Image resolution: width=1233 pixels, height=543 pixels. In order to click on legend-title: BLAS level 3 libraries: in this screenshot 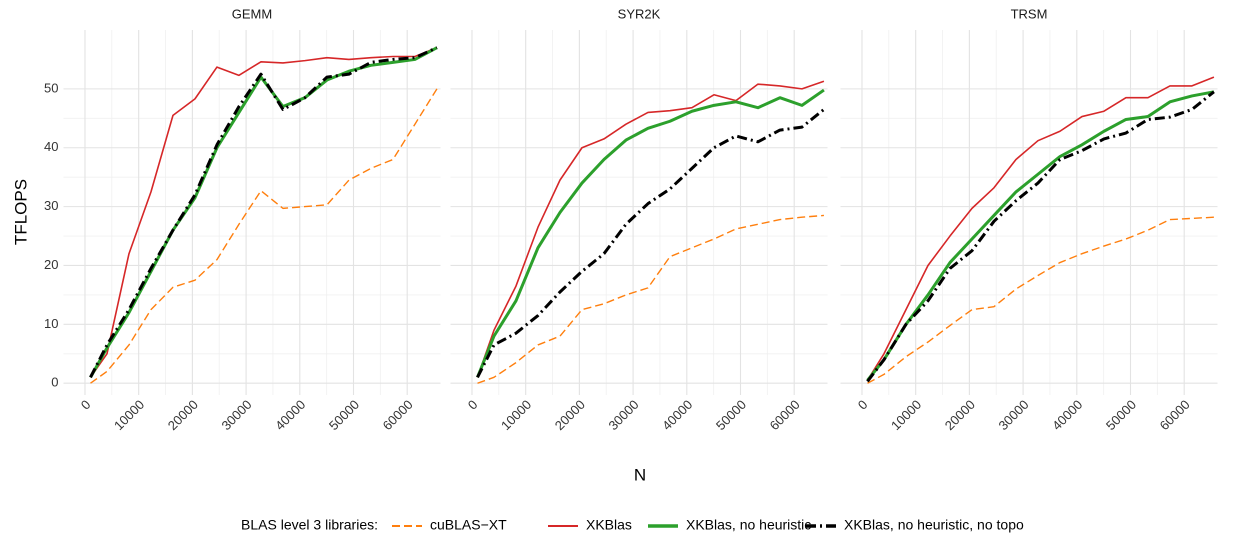, I will do `click(309, 525)`.